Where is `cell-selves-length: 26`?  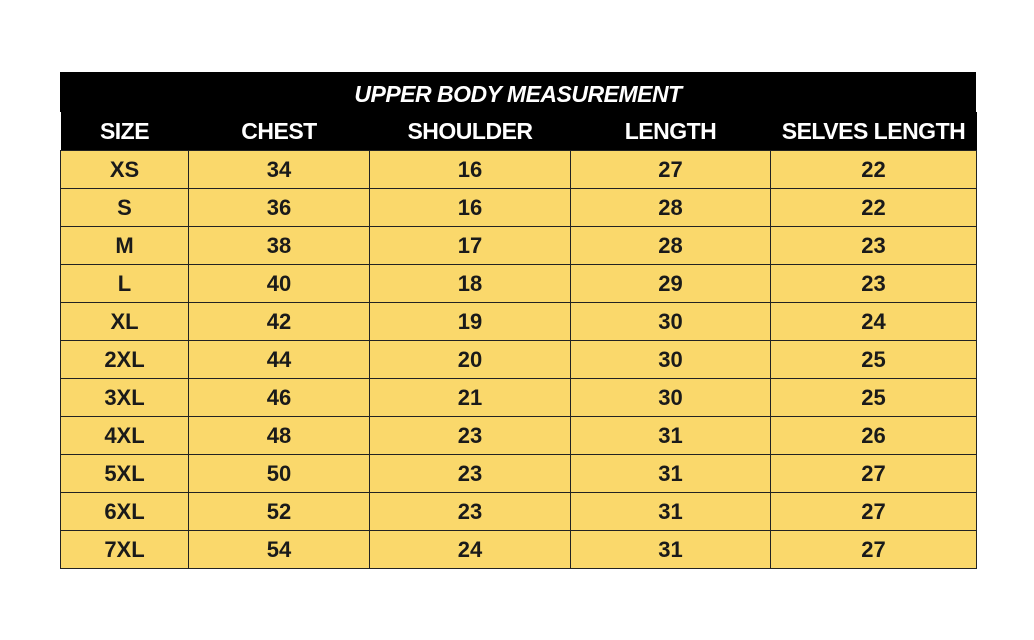
cell-selves-length: 26 is located at coordinates (873, 435).